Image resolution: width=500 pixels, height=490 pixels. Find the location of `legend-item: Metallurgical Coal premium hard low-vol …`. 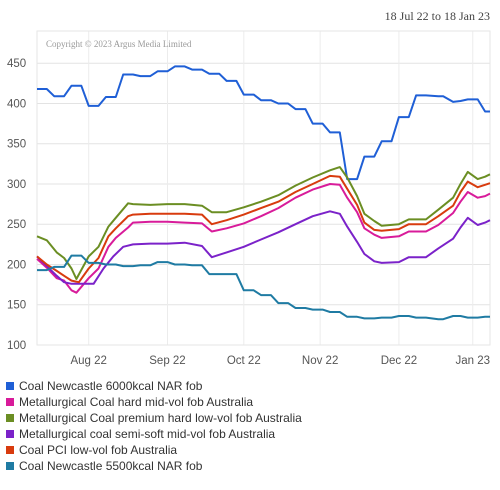

legend-item: Metallurgical Coal premium hard low-vol … is located at coordinates (154, 418).